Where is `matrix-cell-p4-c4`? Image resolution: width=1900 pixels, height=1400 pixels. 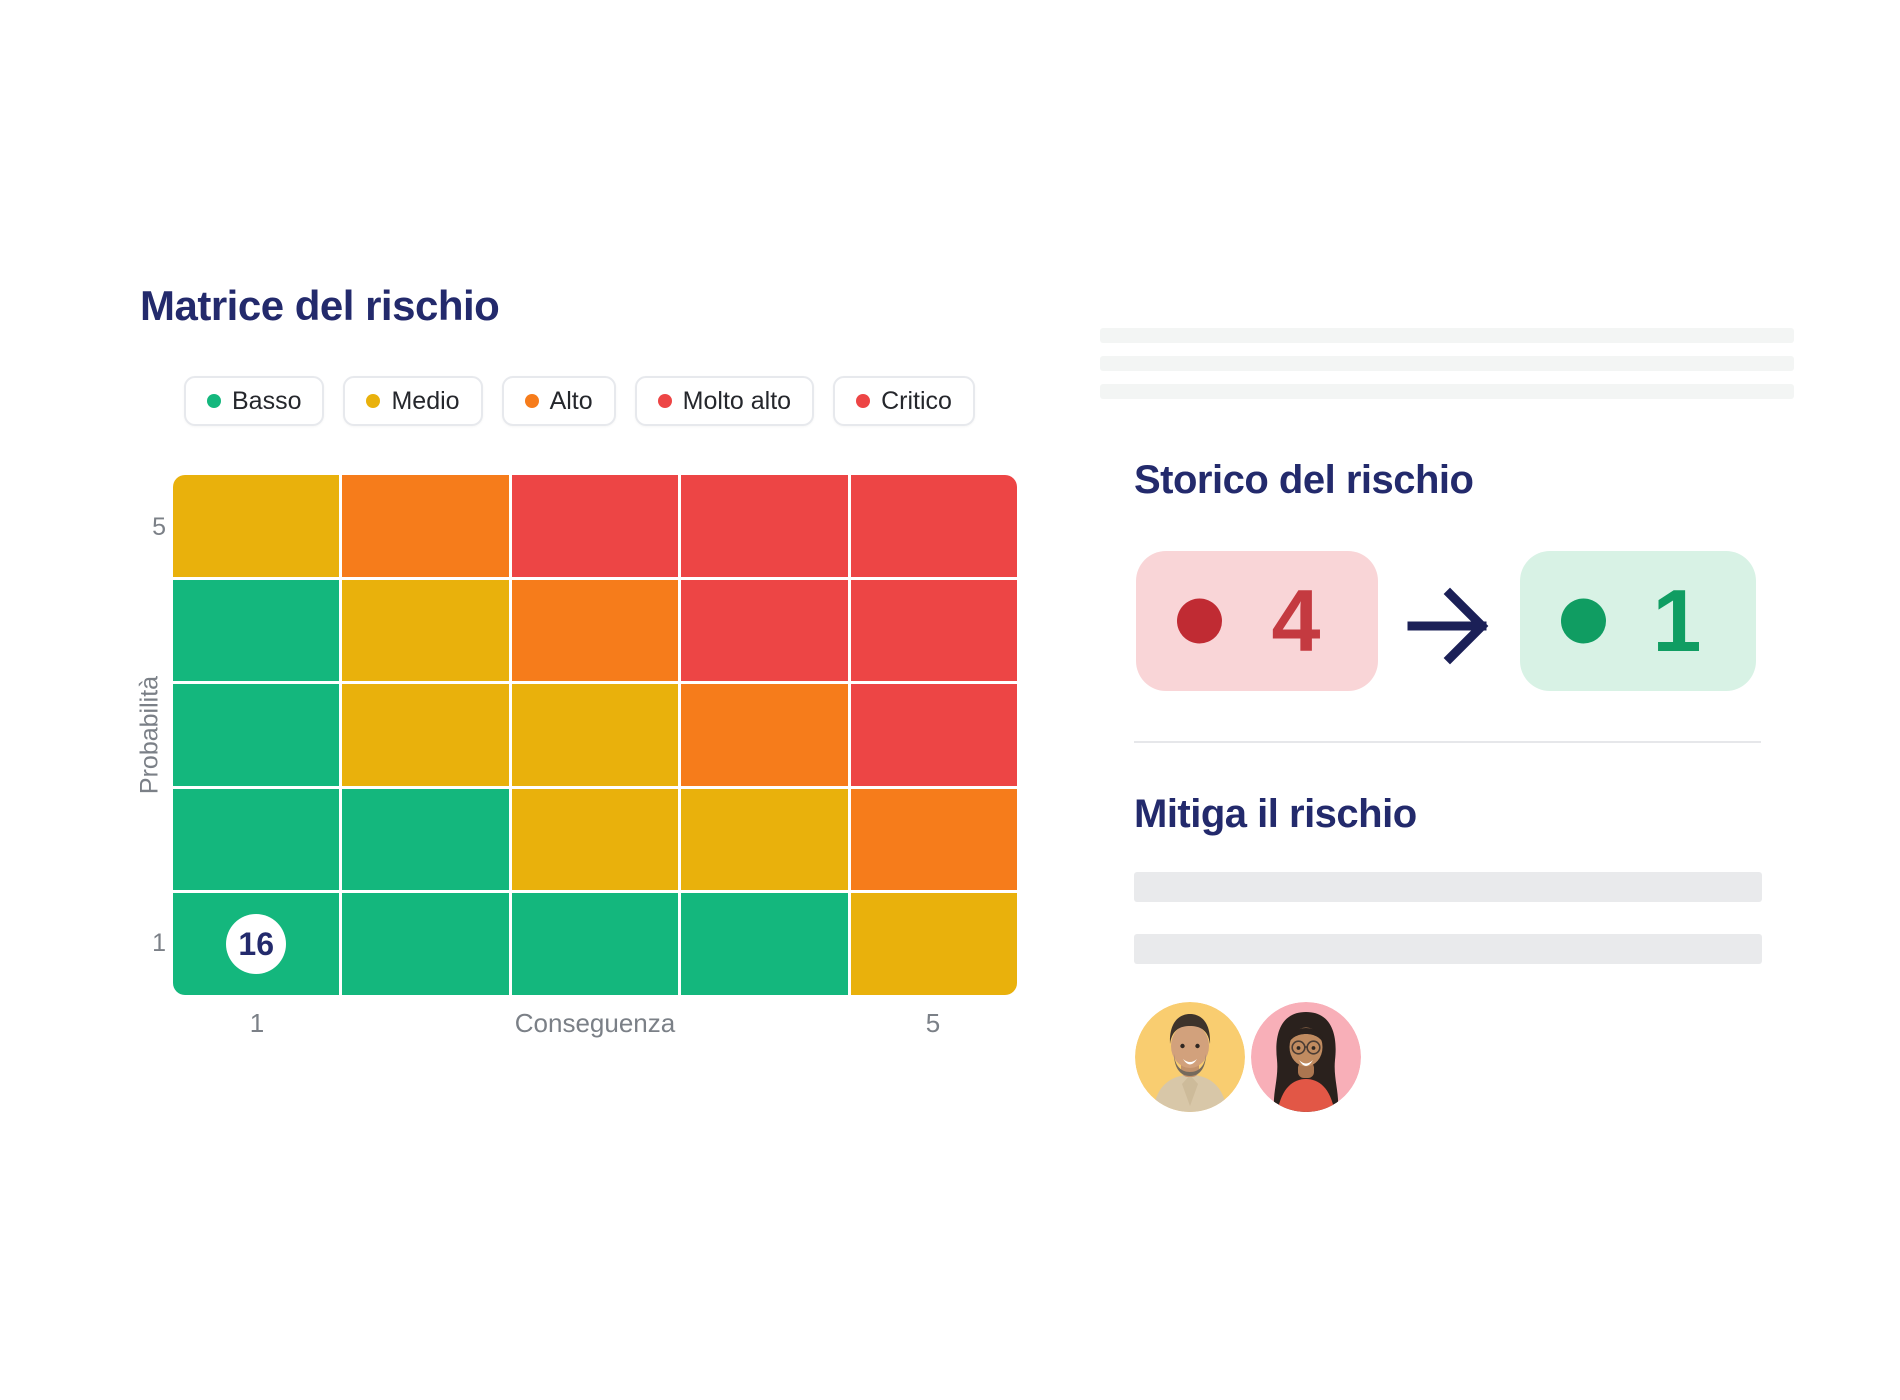 matrix-cell-p4-c4 is located at coordinates (764, 630).